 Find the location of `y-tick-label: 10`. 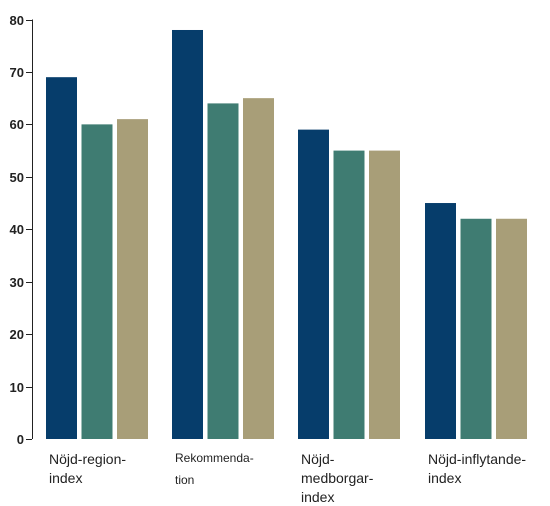

y-tick-label: 10 is located at coordinates (17, 387).